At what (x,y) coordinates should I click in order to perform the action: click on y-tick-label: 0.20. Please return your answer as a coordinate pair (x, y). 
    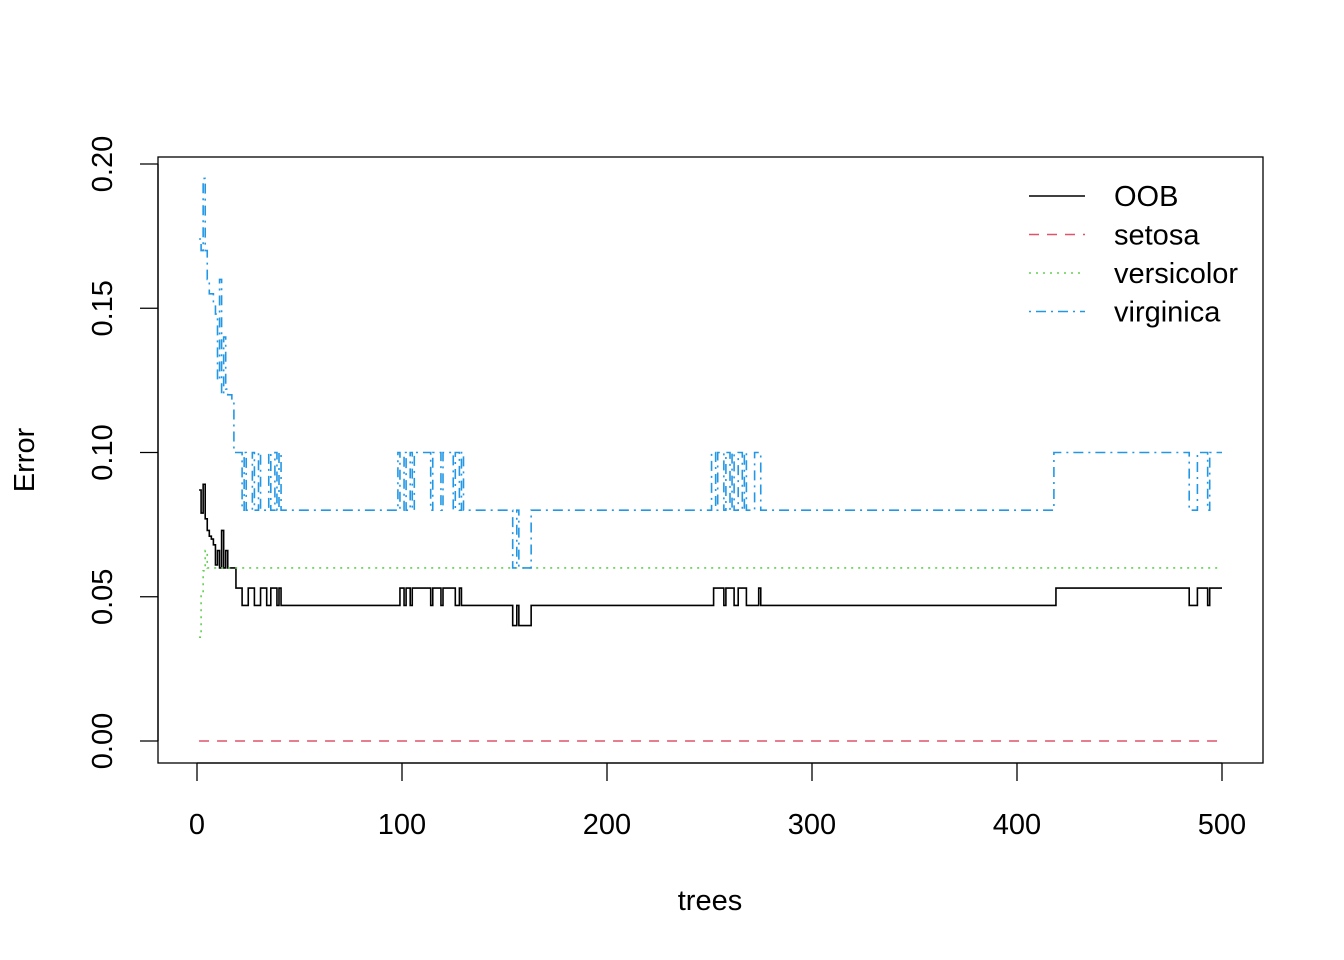
    Looking at the image, I should click on (103, 164).